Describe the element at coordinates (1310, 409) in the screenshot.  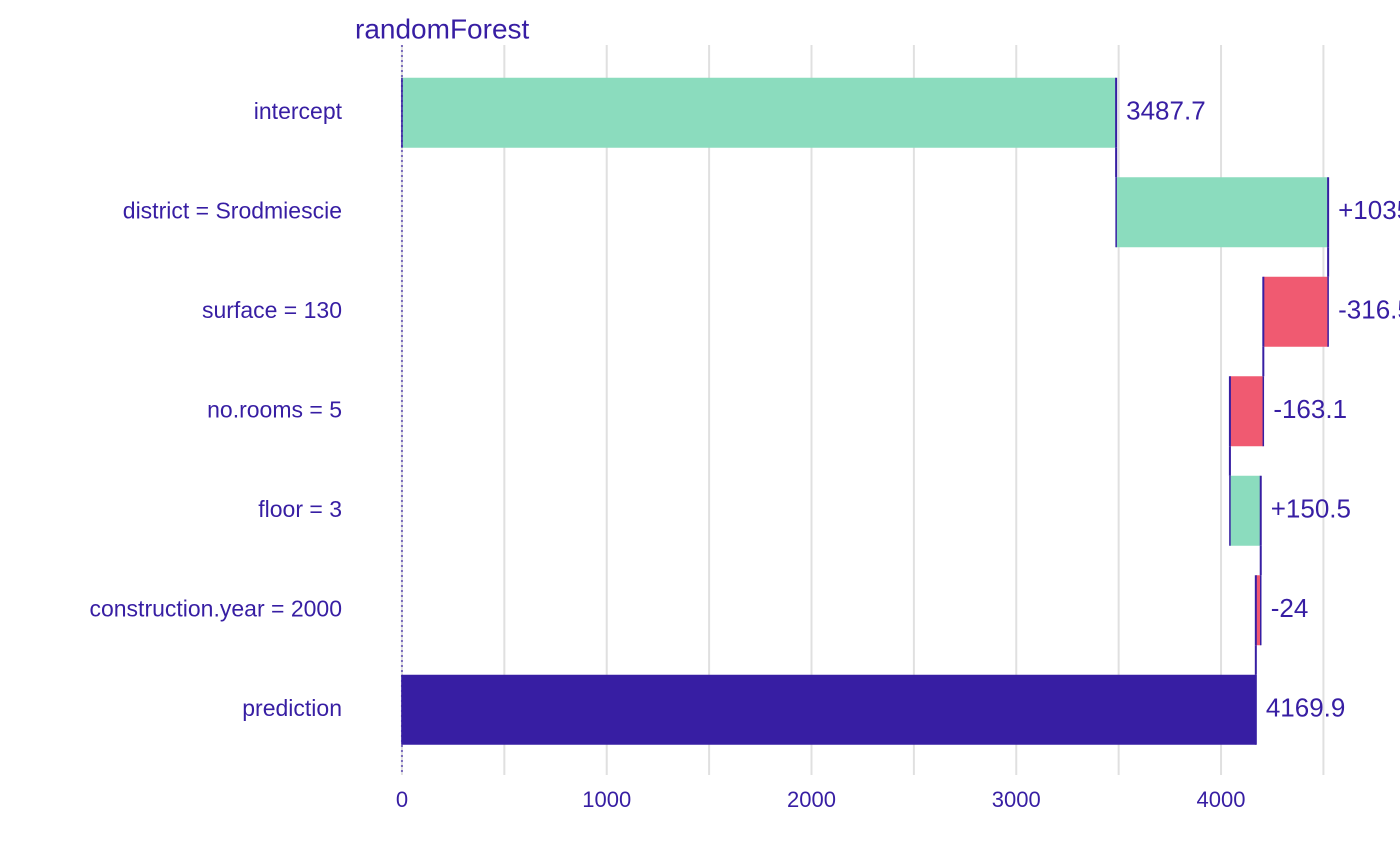
I see `value-label: -163.1` at that location.